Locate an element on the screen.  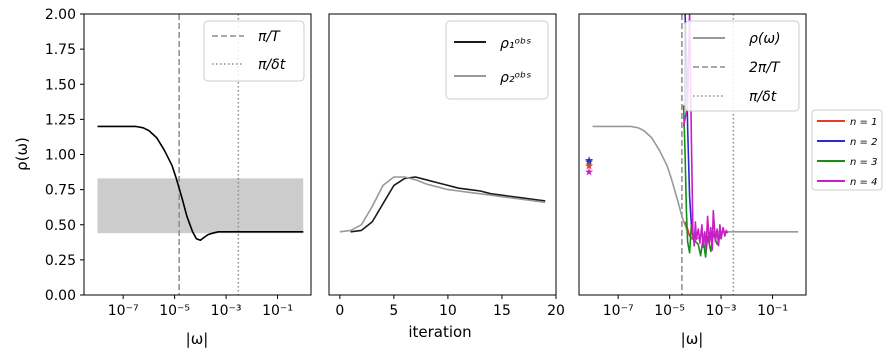
panel-1-y-ticks: 0.00 0.25 0.50 0.75 1.00 1.25 1.50 1.75 2.00 is located at coordinates (64, 155).